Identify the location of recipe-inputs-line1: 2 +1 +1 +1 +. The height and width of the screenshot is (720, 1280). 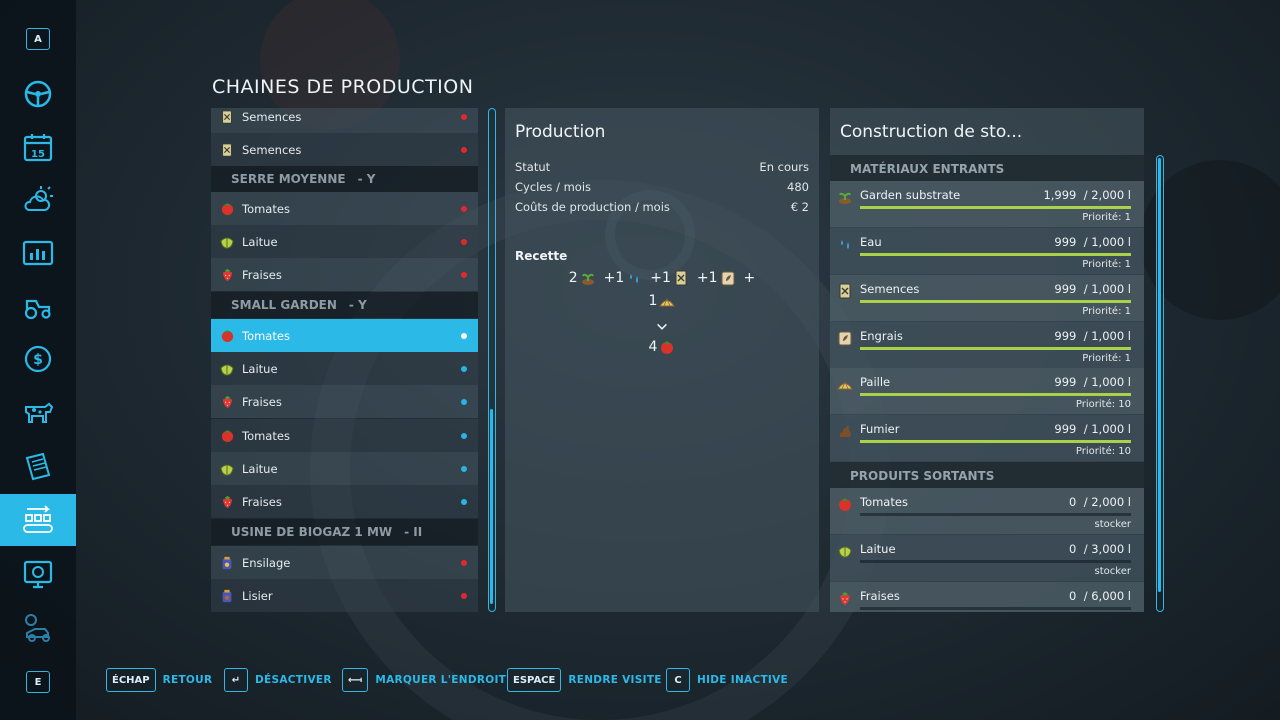
(662, 278).